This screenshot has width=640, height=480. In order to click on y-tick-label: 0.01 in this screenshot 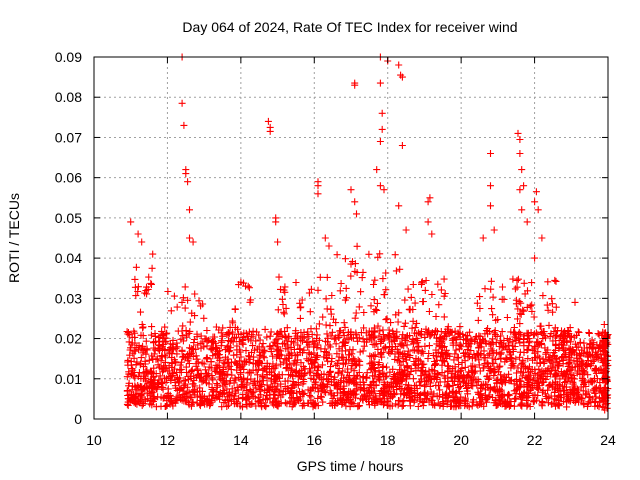, I will do `click(68, 379)`.